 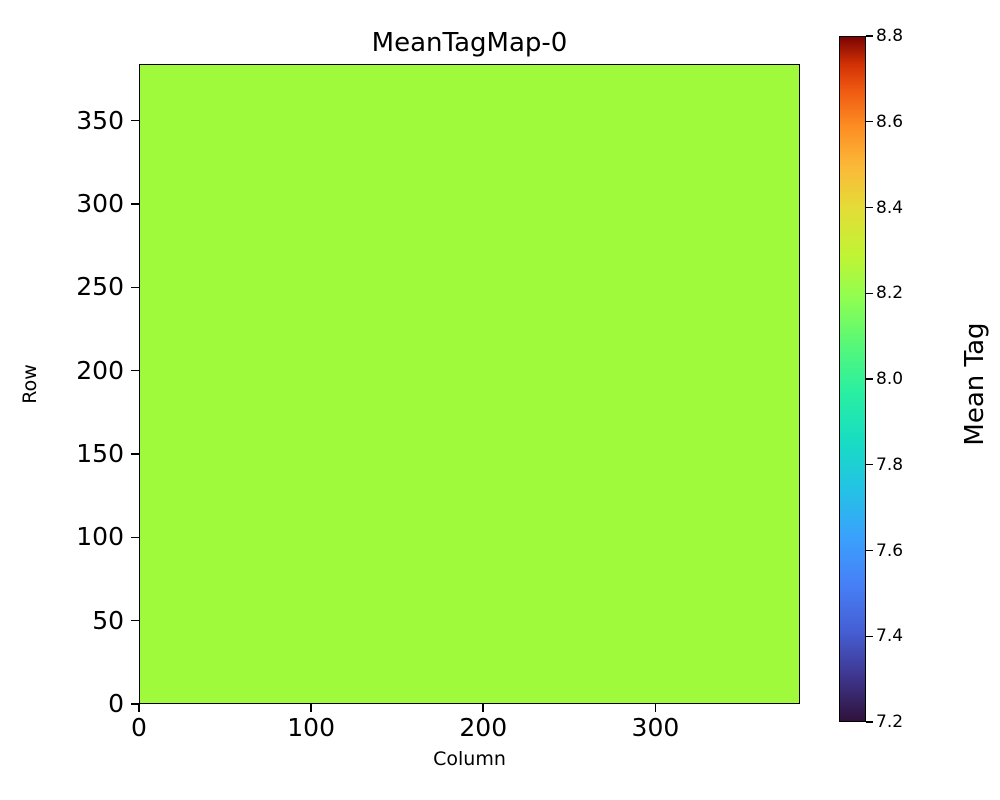 What do you see at coordinates (890, 550) in the screenshot?
I see `colorbar-tick-label: 7.6` at bounding box center [890, 550].